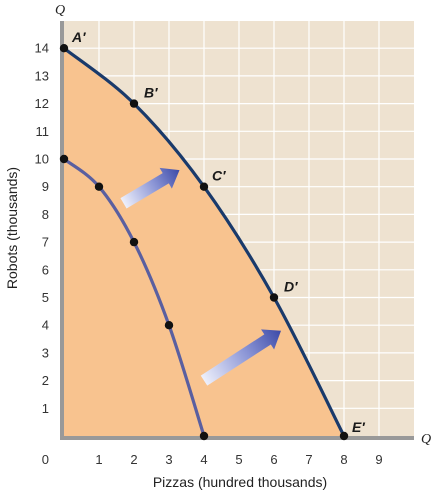  Describe the element at coordinates (45, 297) in the screenshot. I see `y-tick-label: 5` at that location.